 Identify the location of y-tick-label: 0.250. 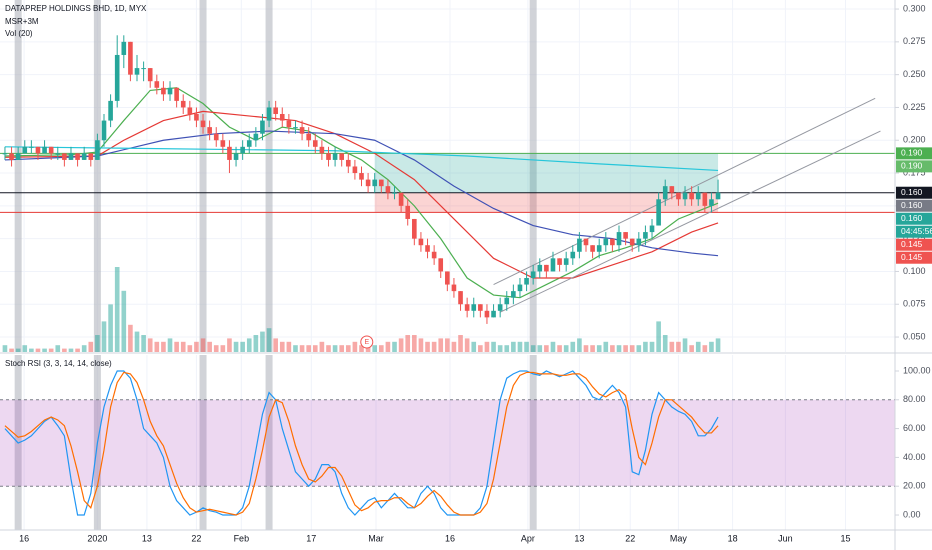
(914, 74).